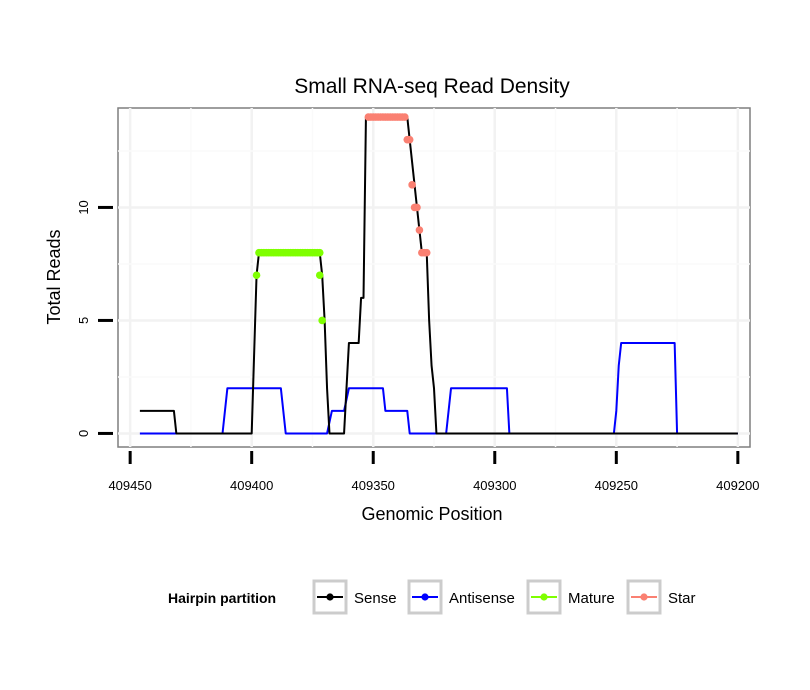  What do you see at coordinates (129, 485) in the screenshot?
I see `x-tick-label: 409450` at bounding box center [129, 485].